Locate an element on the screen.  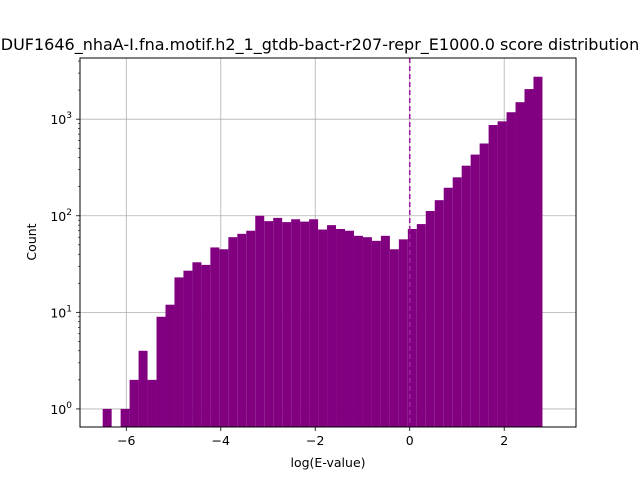
y-tick-label: 10² is located at coordinates (61, 216).